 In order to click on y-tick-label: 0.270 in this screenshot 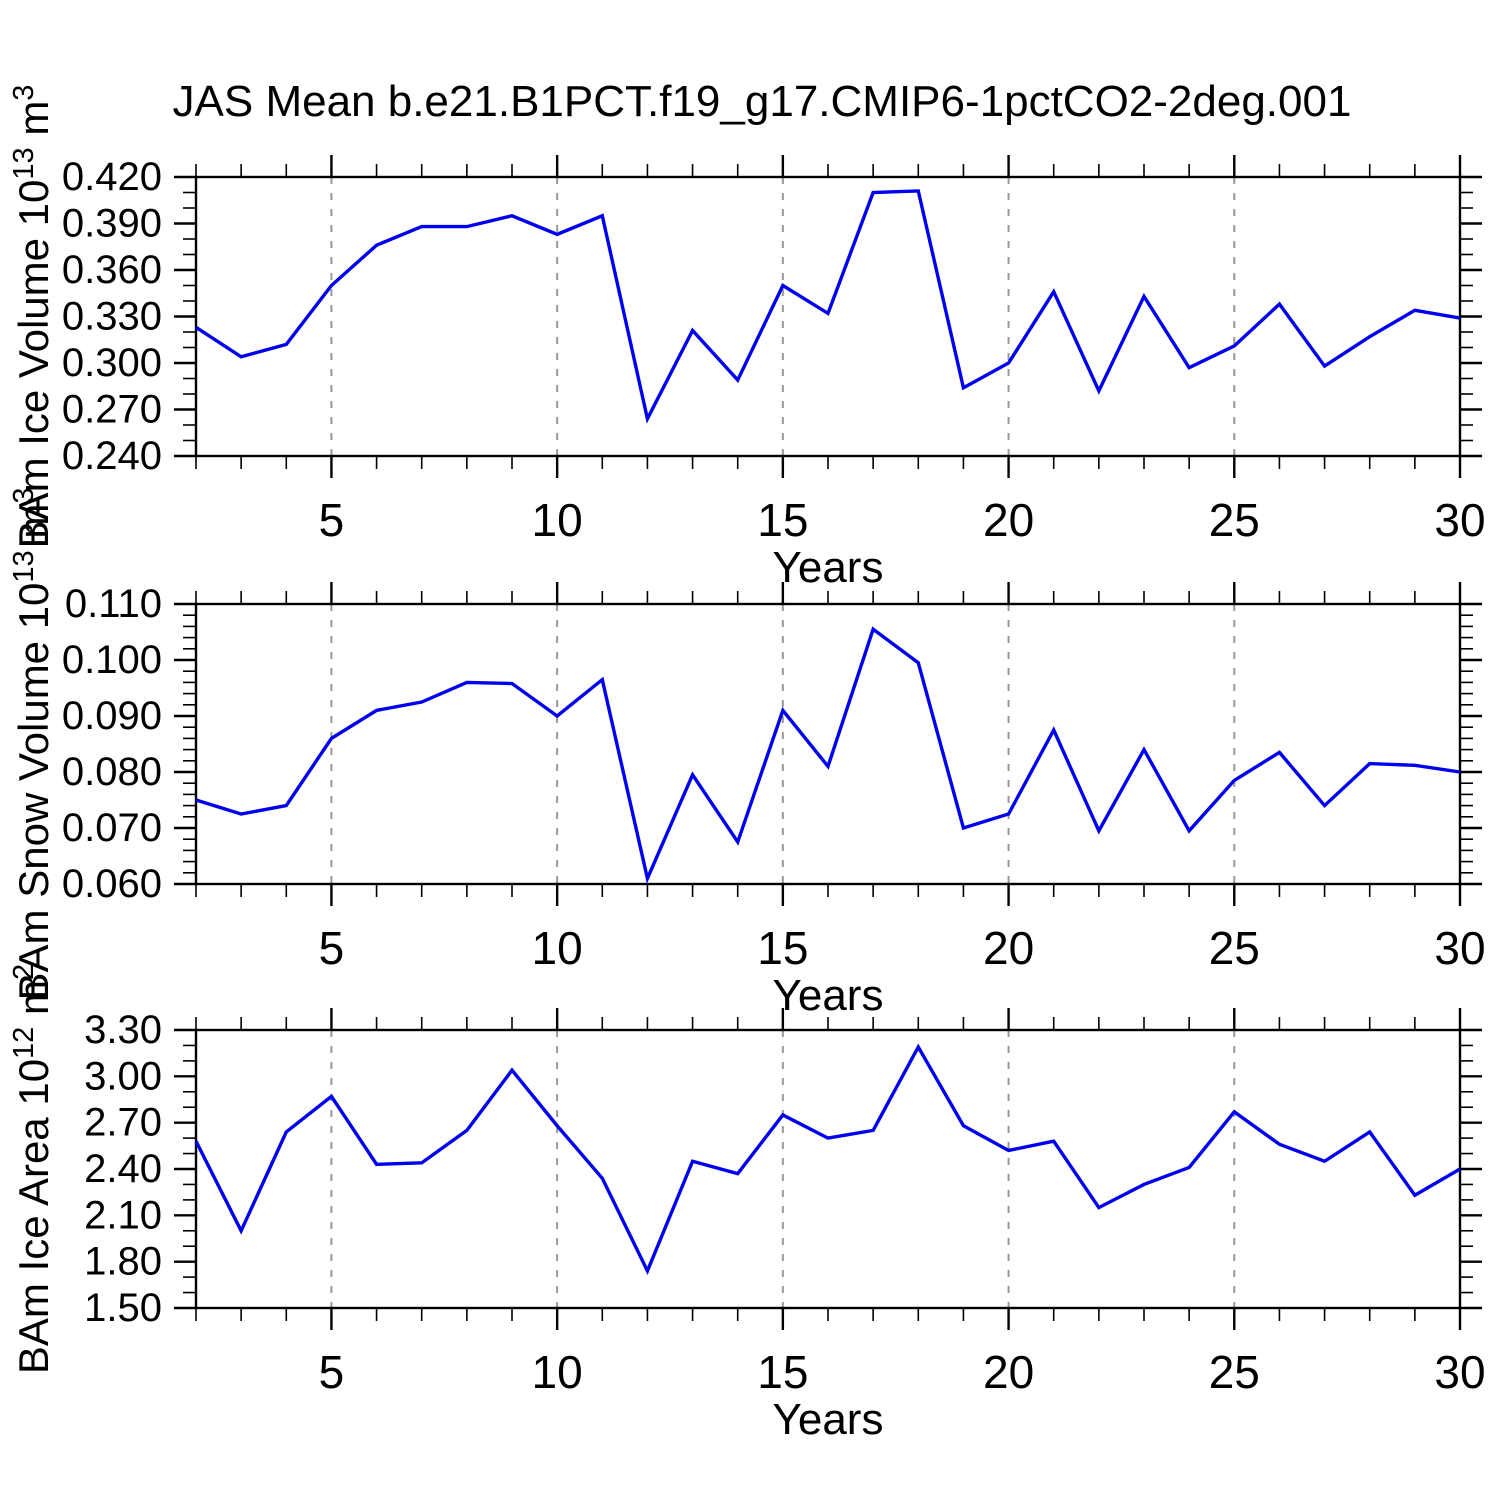, I will do `click(112, 410)`.